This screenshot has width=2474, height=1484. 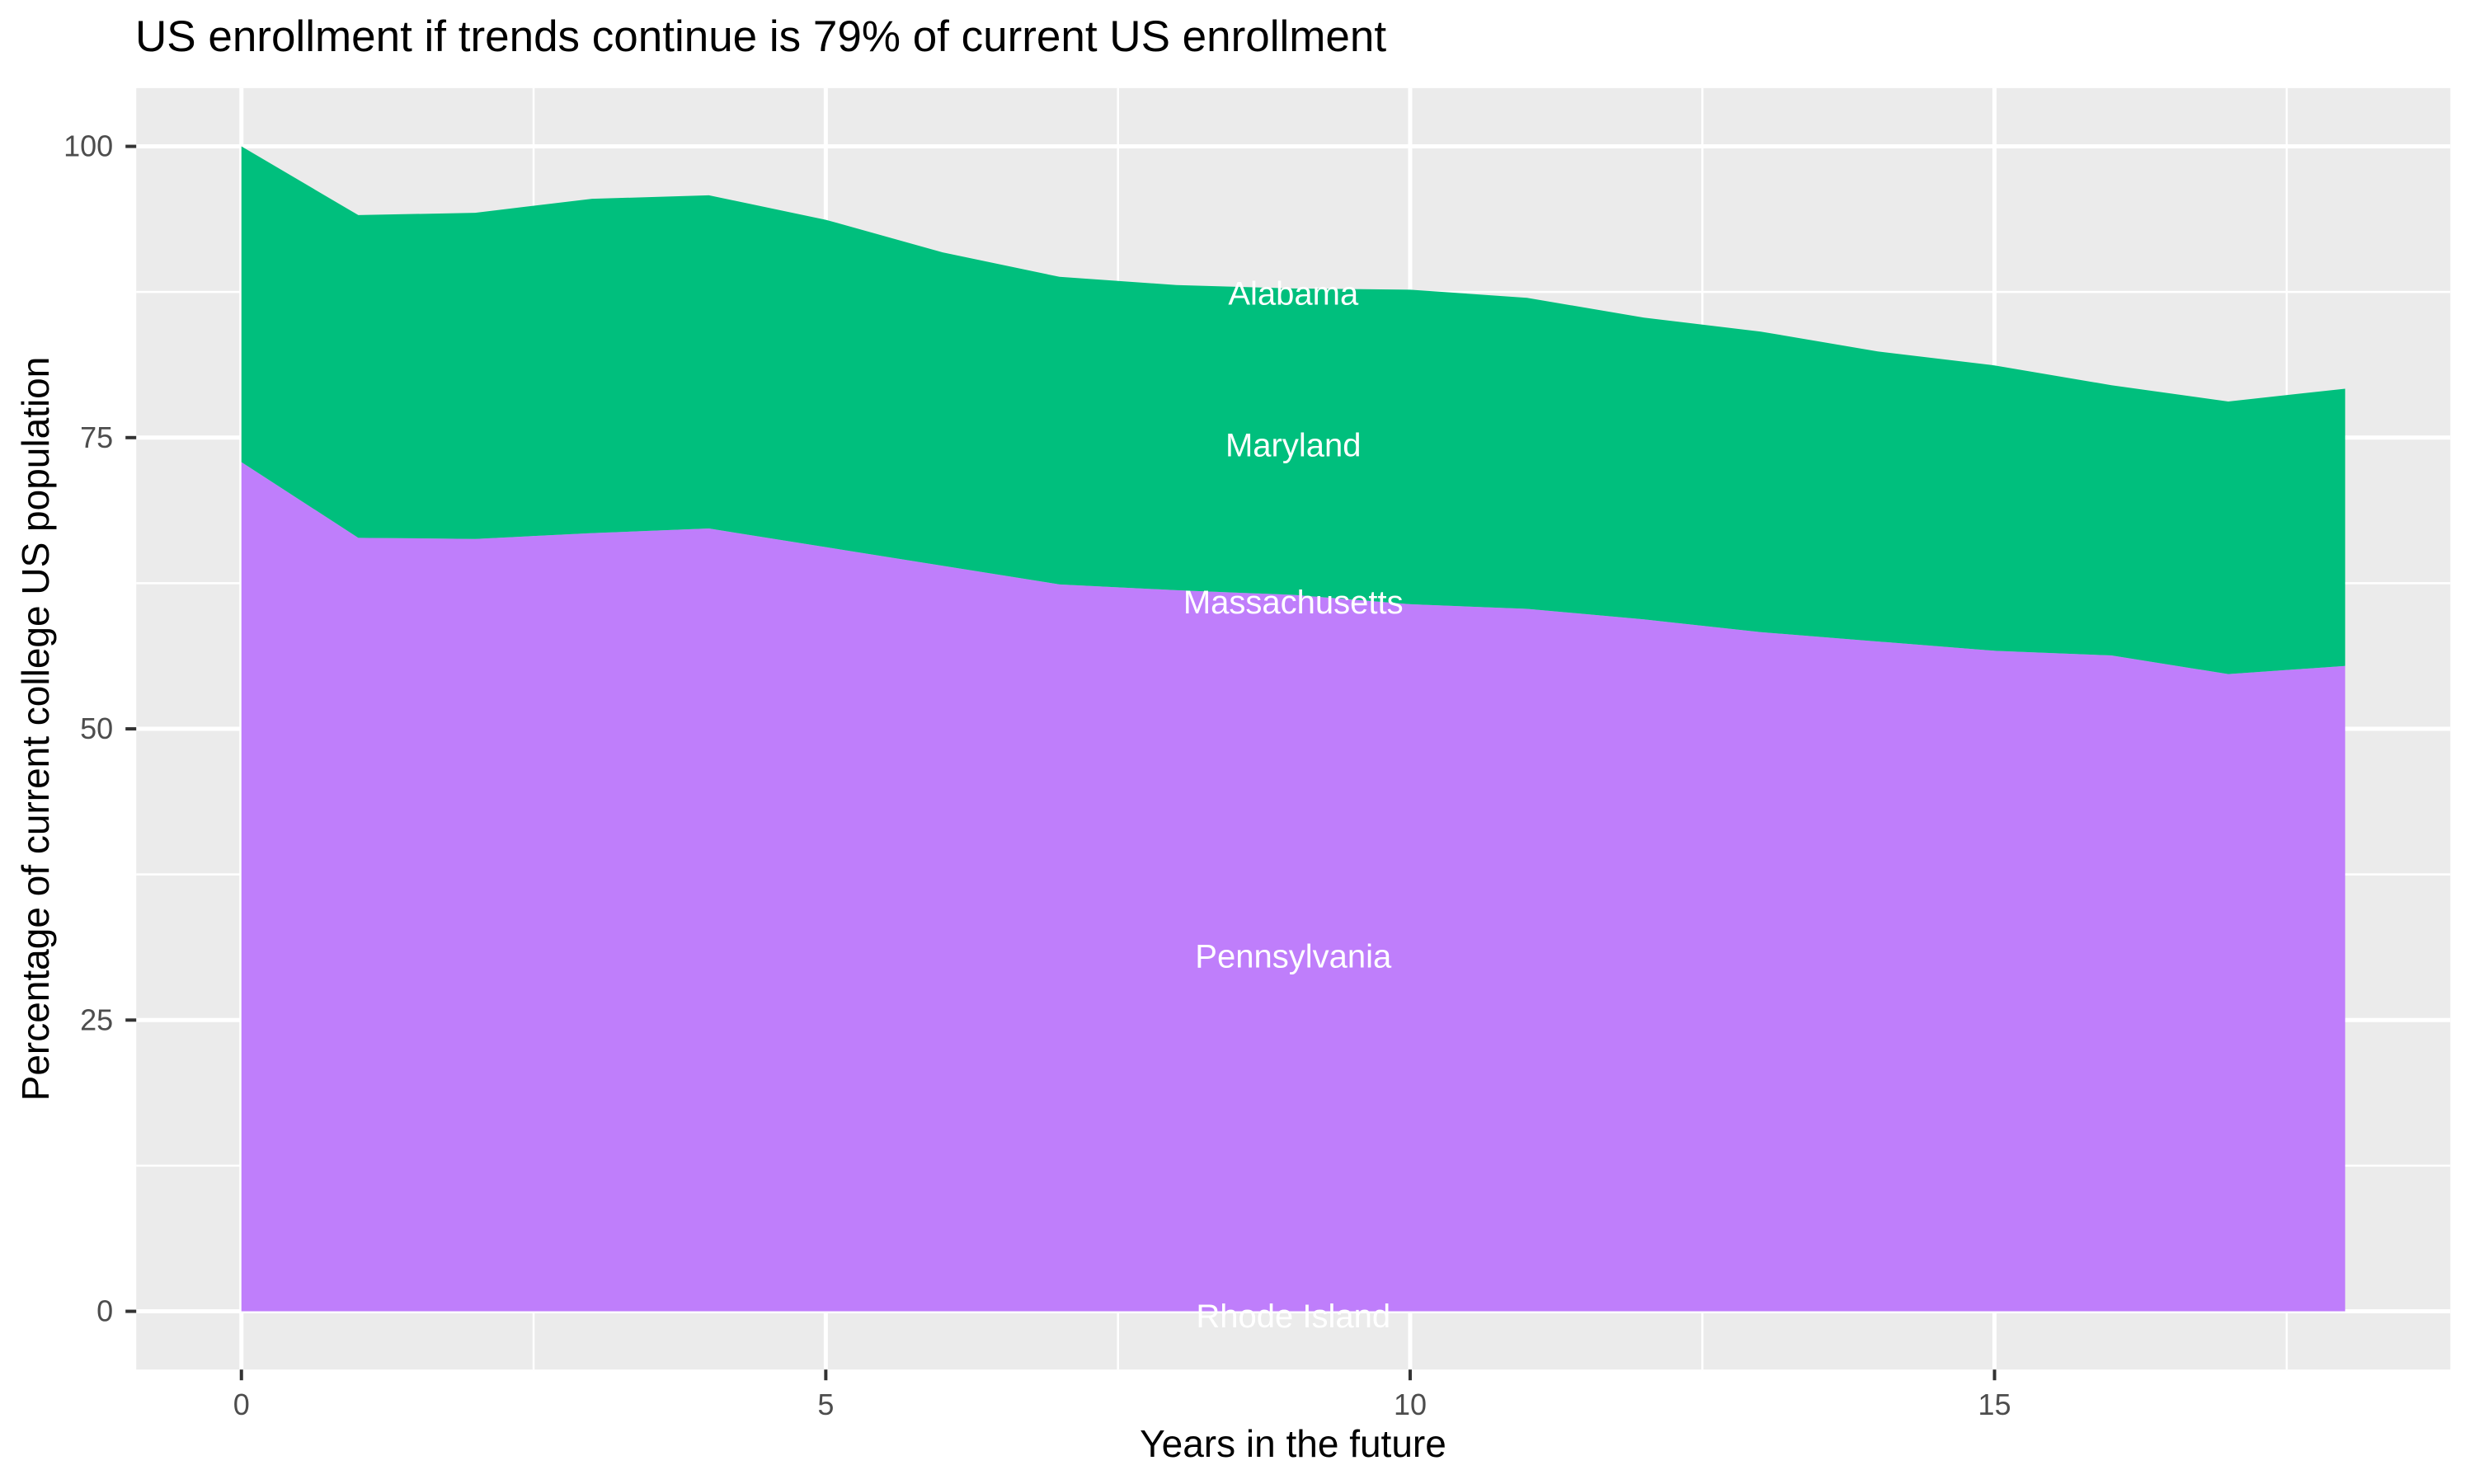 I want to click on x-tick-label-5: 5, so click(x=825, y=1404).